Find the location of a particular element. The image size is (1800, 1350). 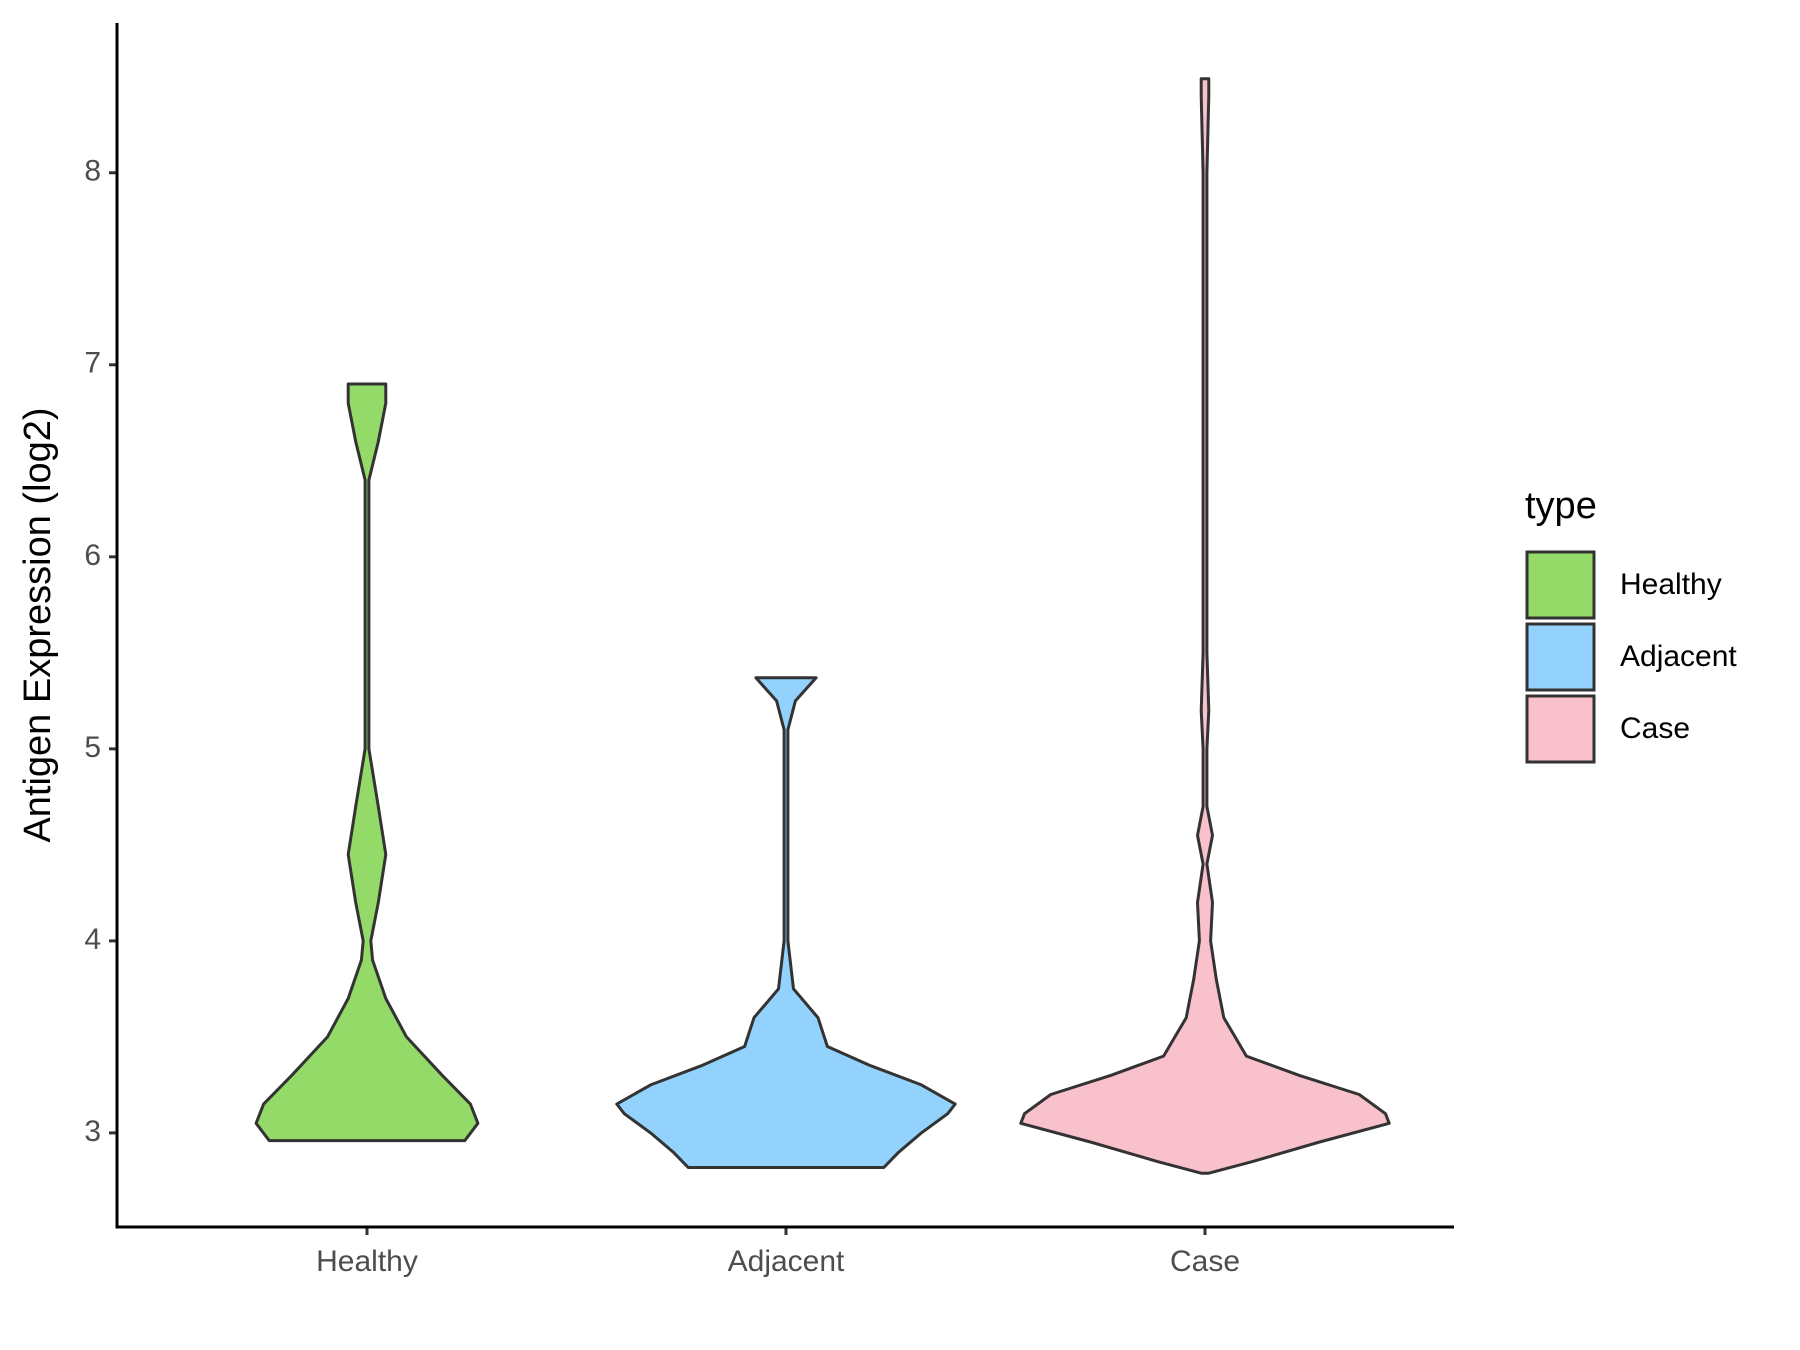

x-tick-label: Case is located at coordinates (1205, 1261).